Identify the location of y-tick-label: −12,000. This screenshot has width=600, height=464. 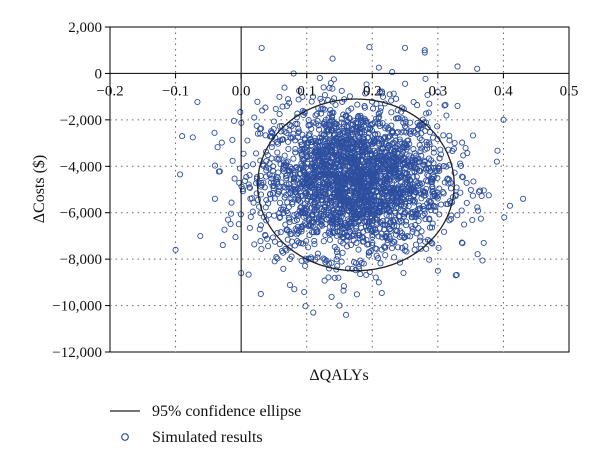
(77, 353).